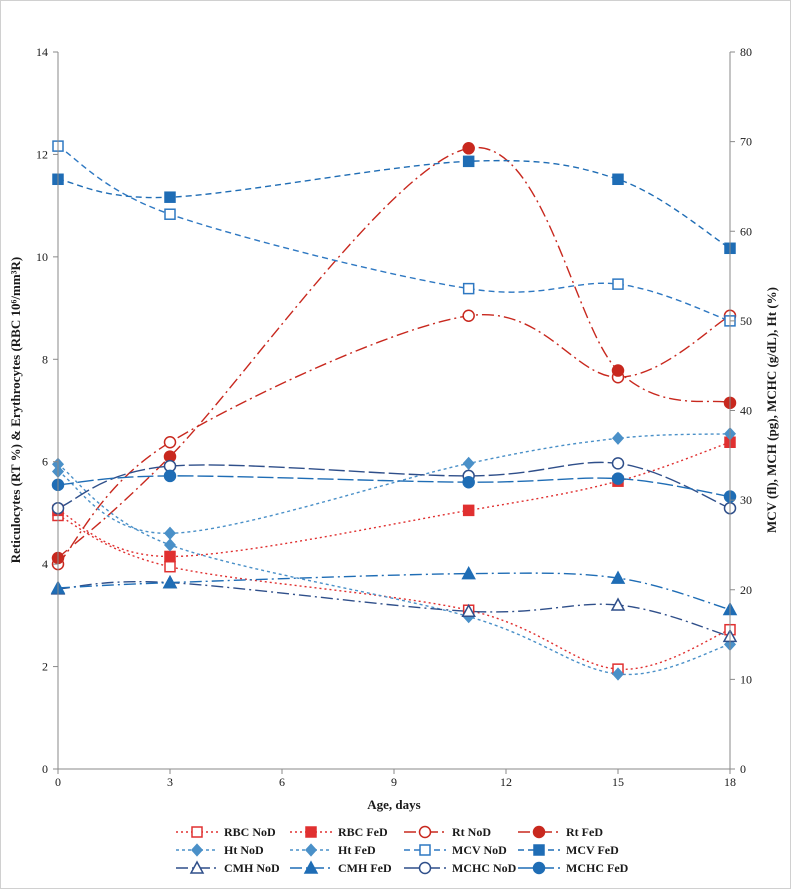 This screenshot has width=791, height=889. What do you see at coordinates (425, 850) in the screenshot?
I see `legend-marker-mcv-nod` at bounding box center [425, 850].